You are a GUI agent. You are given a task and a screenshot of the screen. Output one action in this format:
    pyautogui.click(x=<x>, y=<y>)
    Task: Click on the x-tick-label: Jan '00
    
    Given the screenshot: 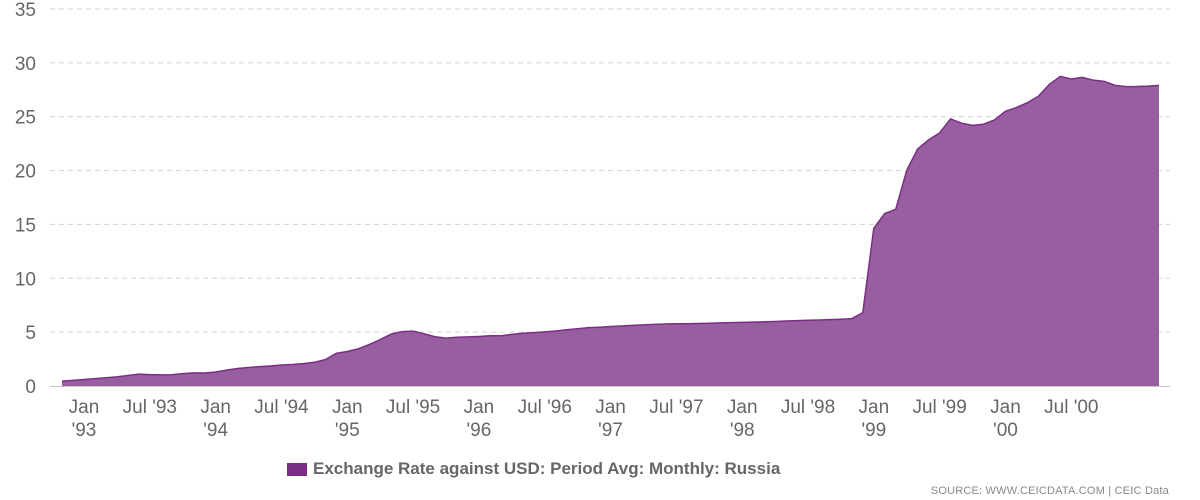 What is the action you would take?
    pyautogui.click(x=1005, y=419)
    